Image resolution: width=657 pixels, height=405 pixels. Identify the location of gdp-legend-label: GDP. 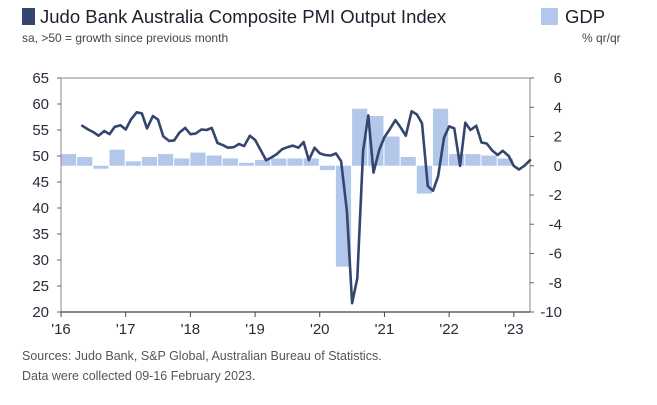
(585, 16).